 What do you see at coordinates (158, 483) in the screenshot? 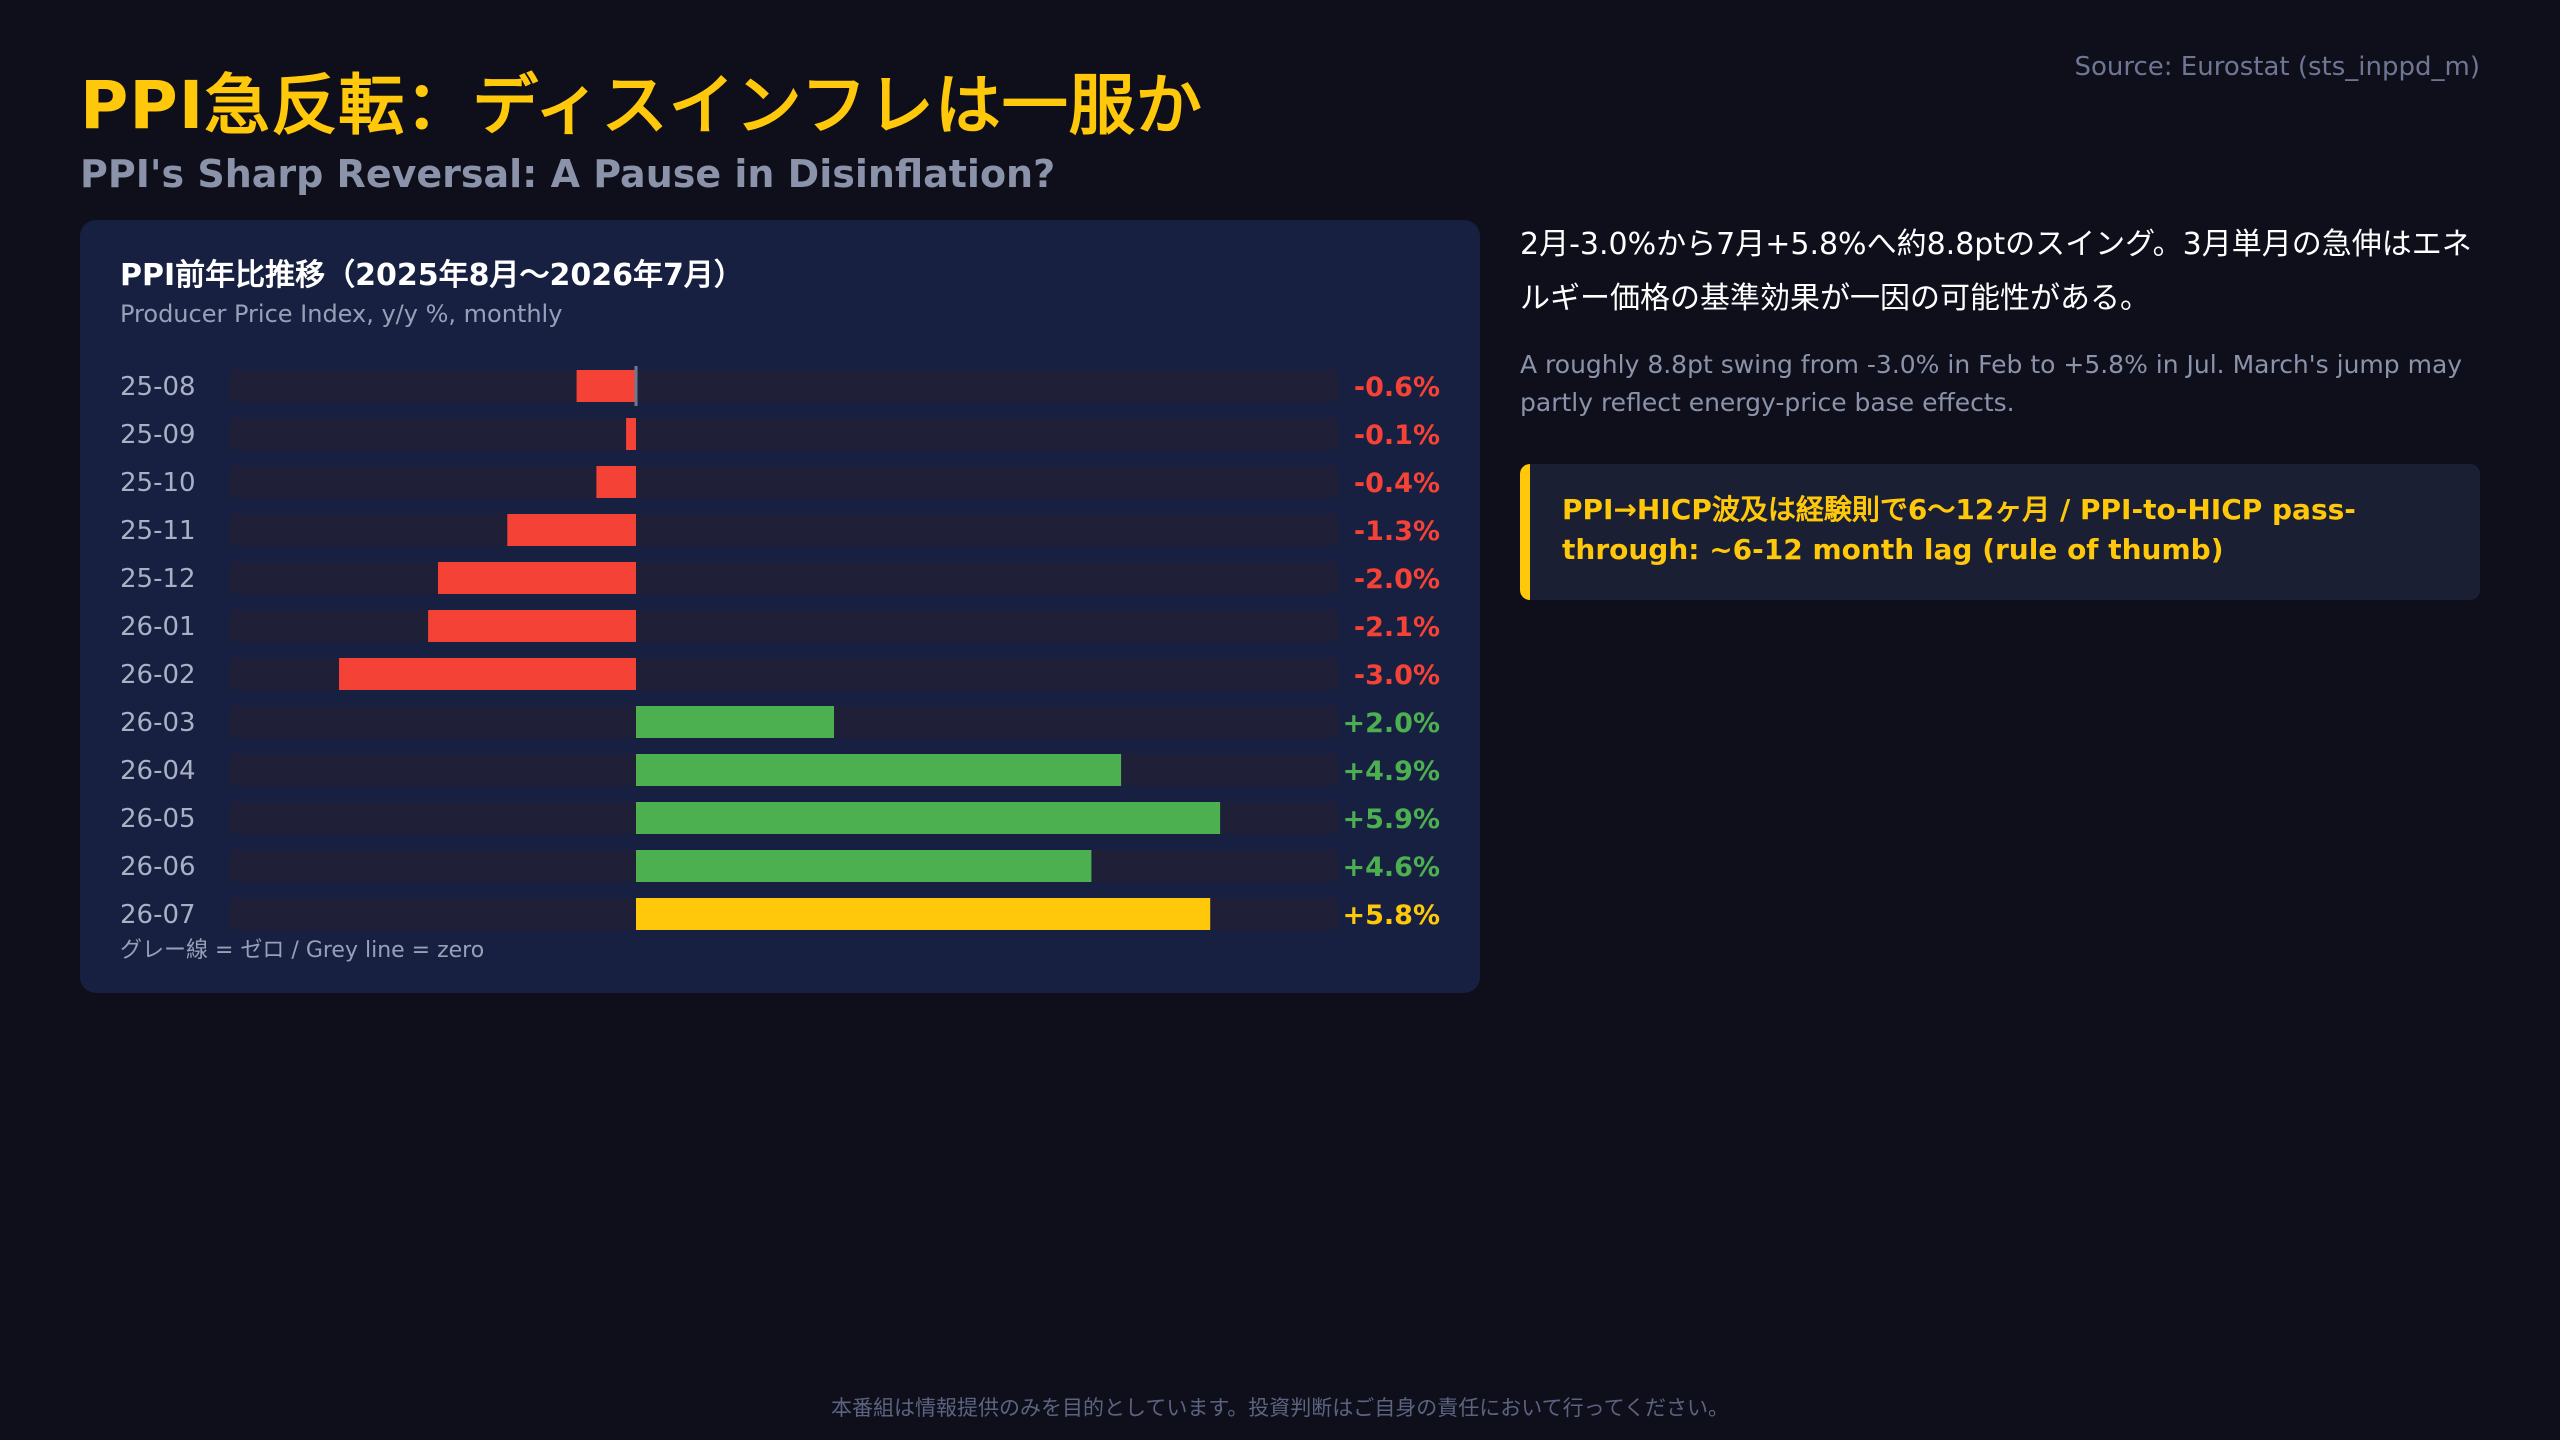
I see `category-label: 25-10` at bounding box center [158, 483].